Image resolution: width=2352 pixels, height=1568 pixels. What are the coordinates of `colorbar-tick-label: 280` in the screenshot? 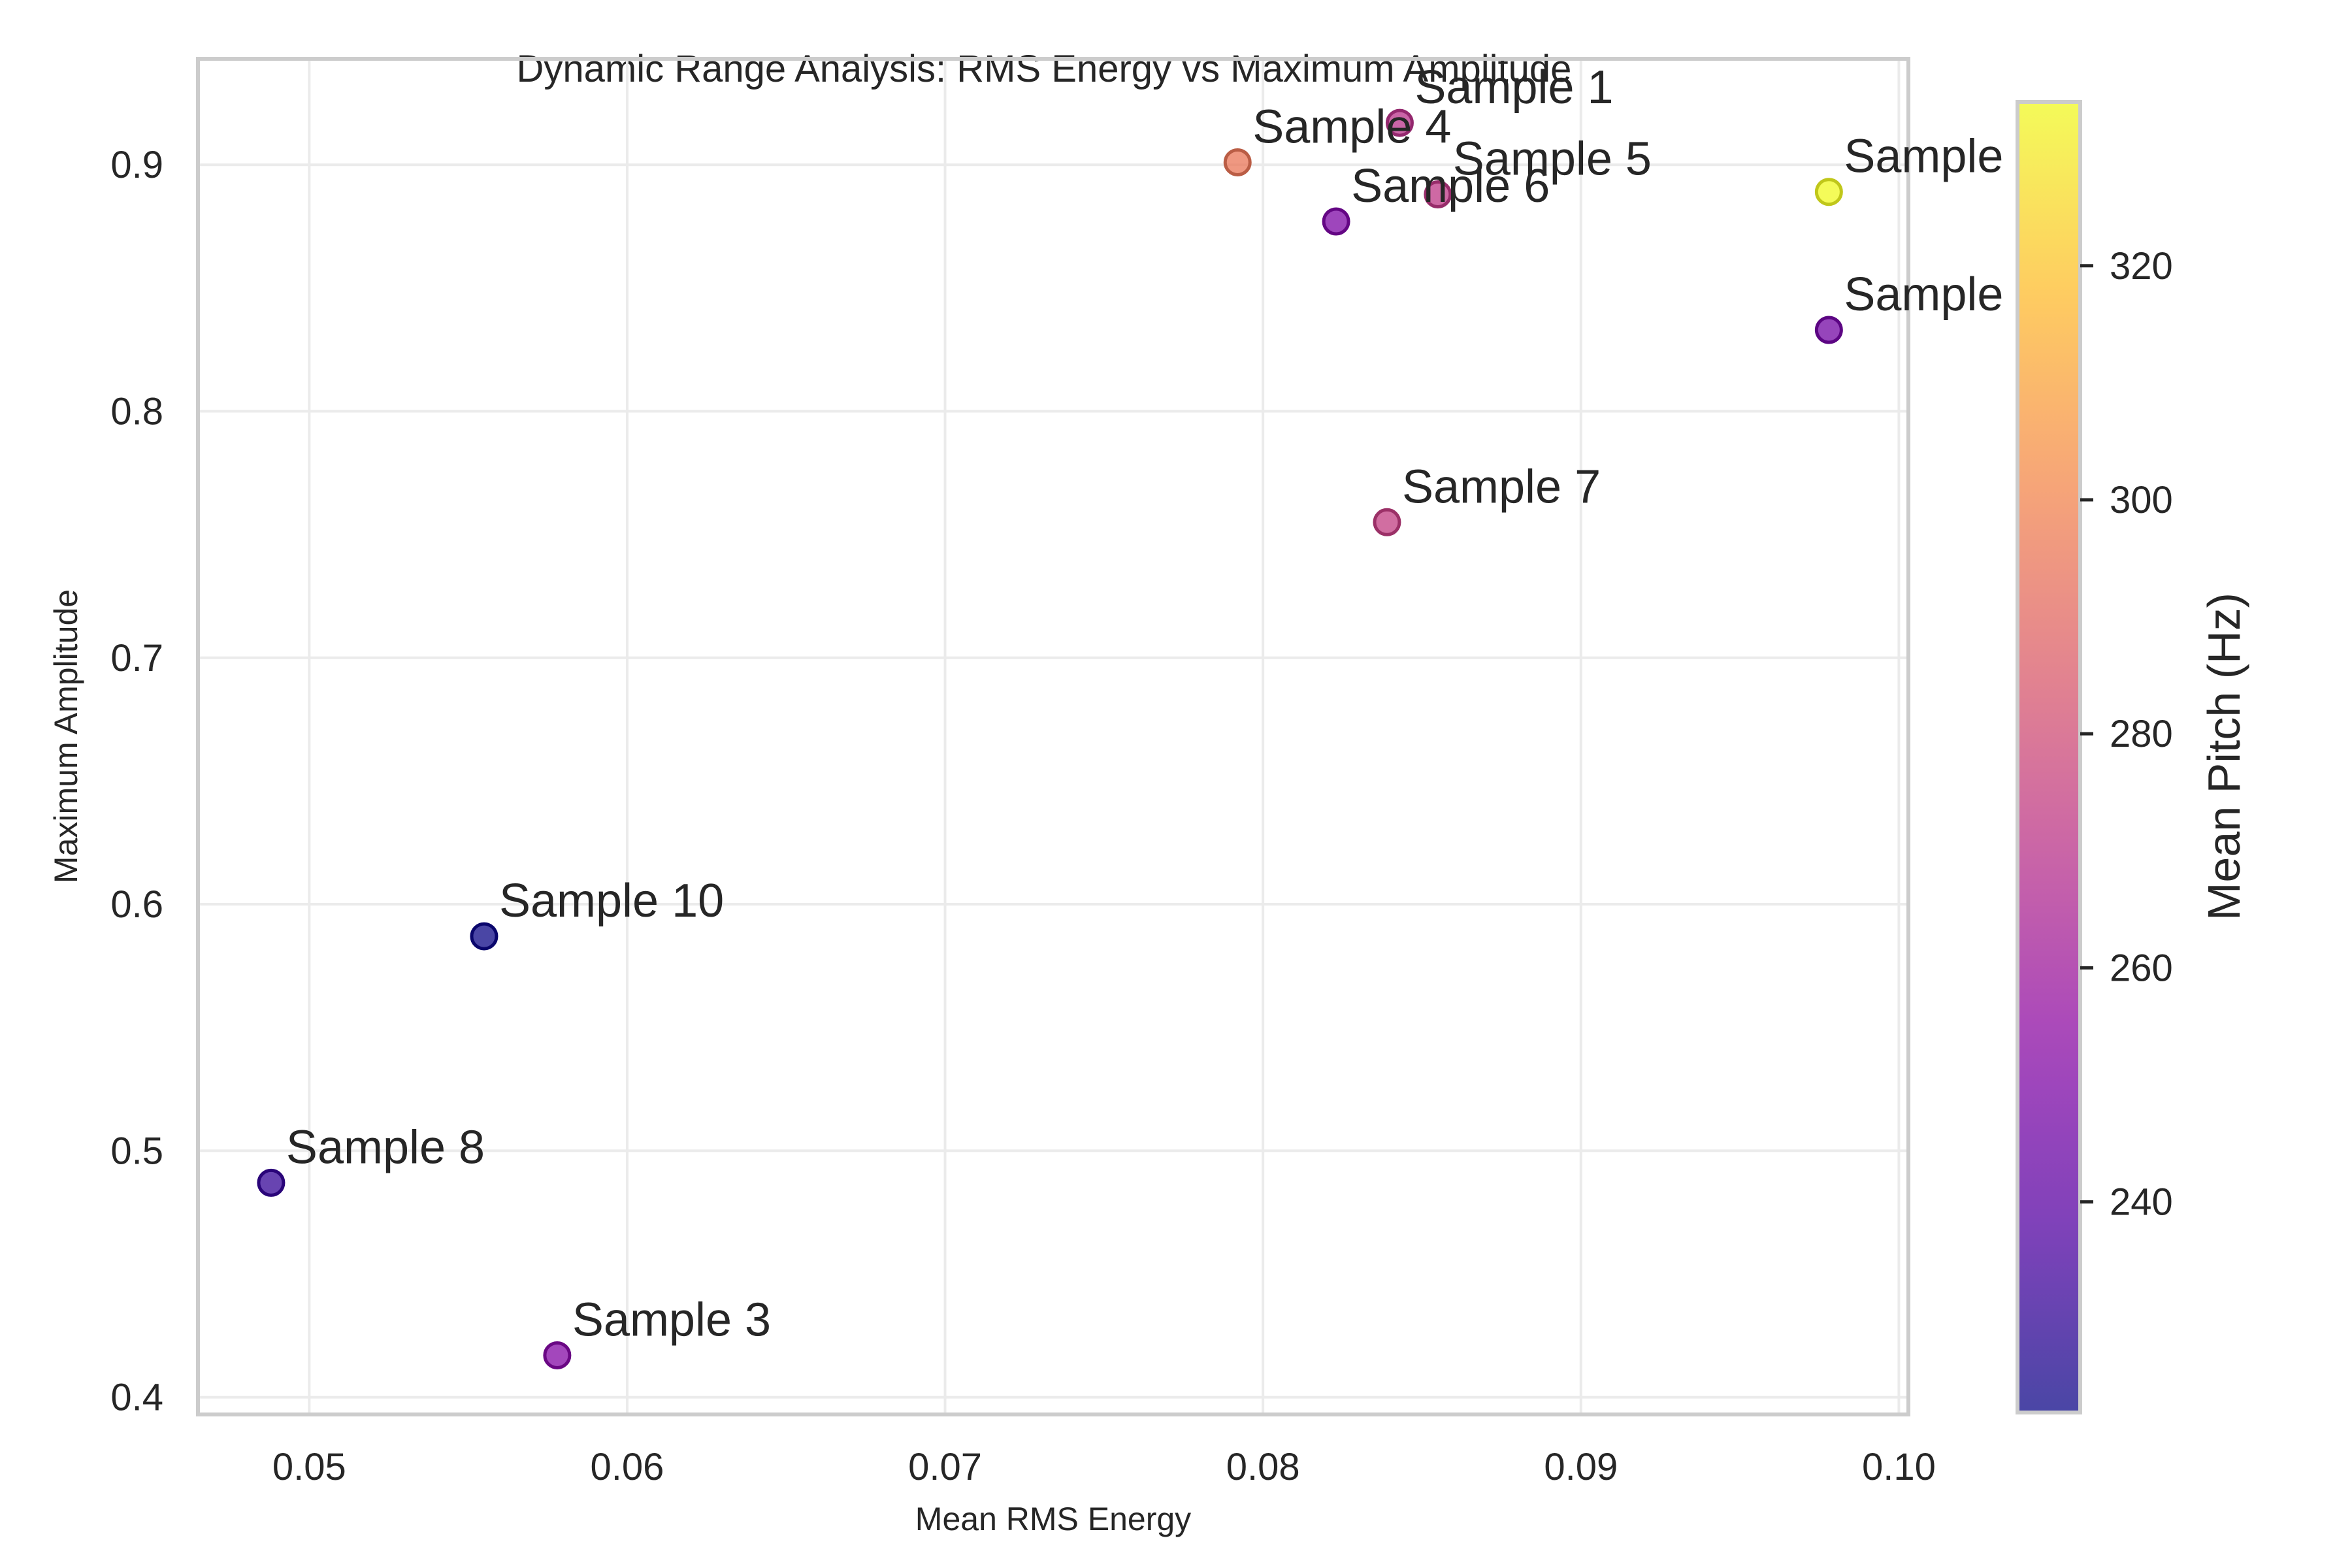 It's located at (2141, 734).